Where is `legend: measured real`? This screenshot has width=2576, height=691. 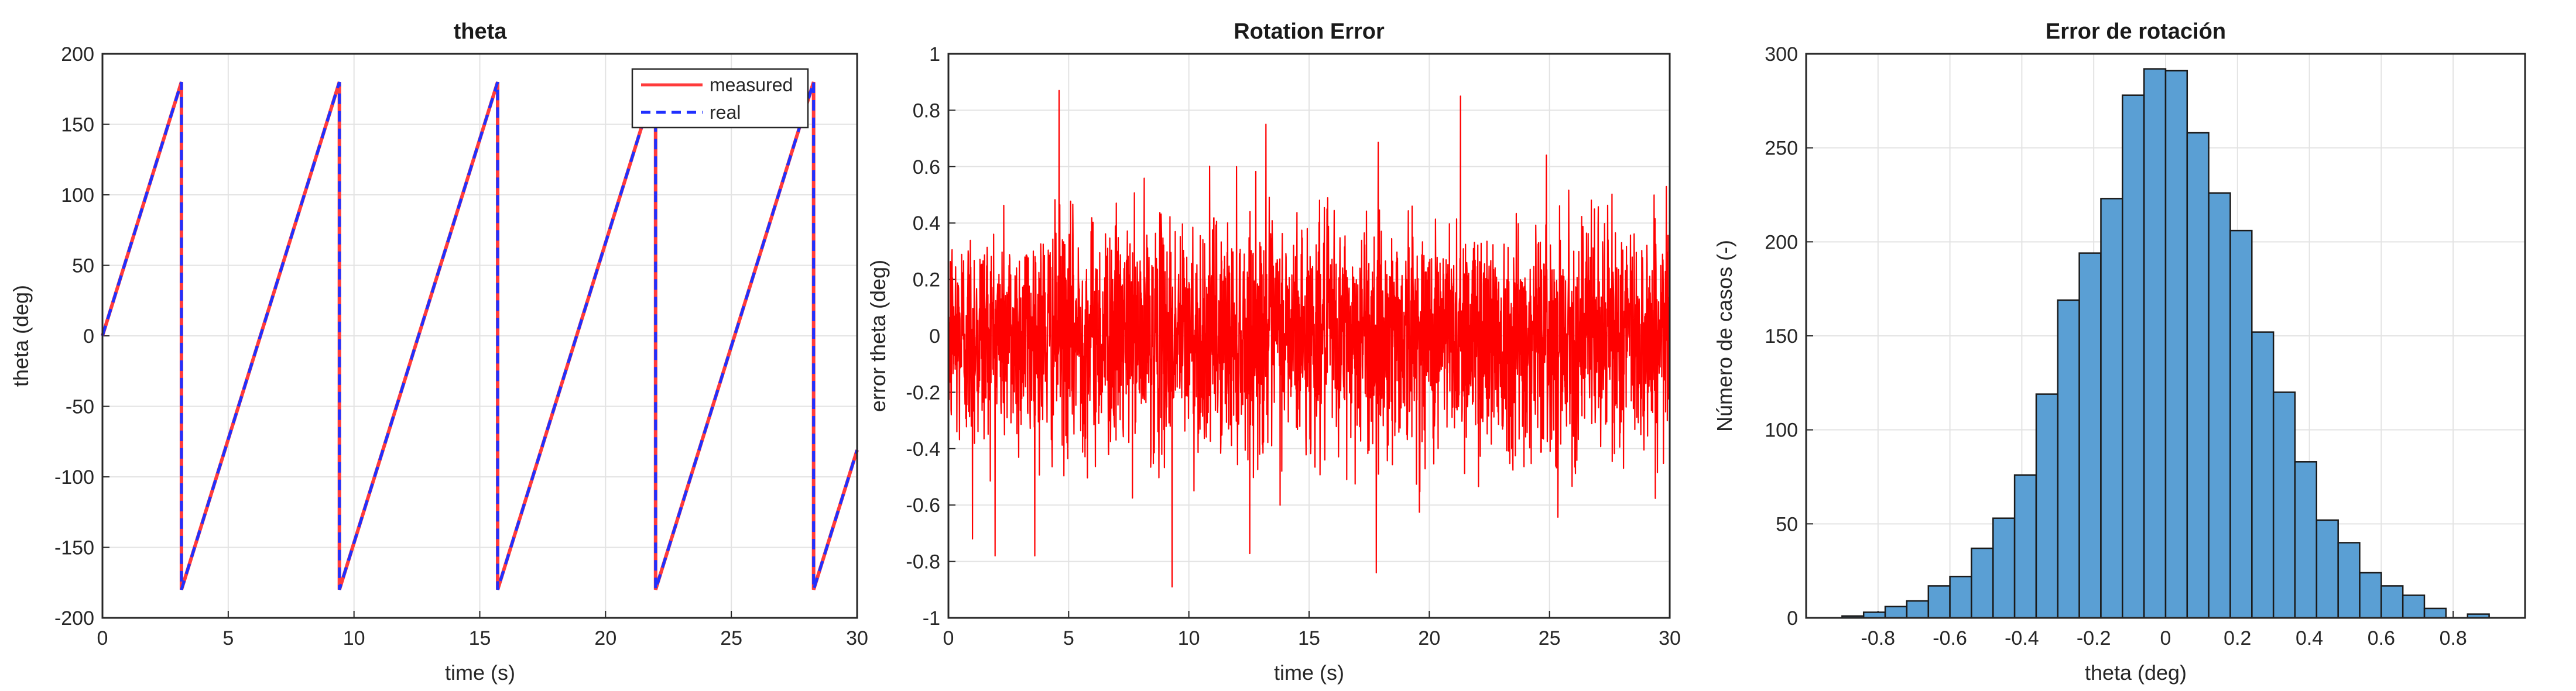 legend: measured real is located at coordinates (720, 98).